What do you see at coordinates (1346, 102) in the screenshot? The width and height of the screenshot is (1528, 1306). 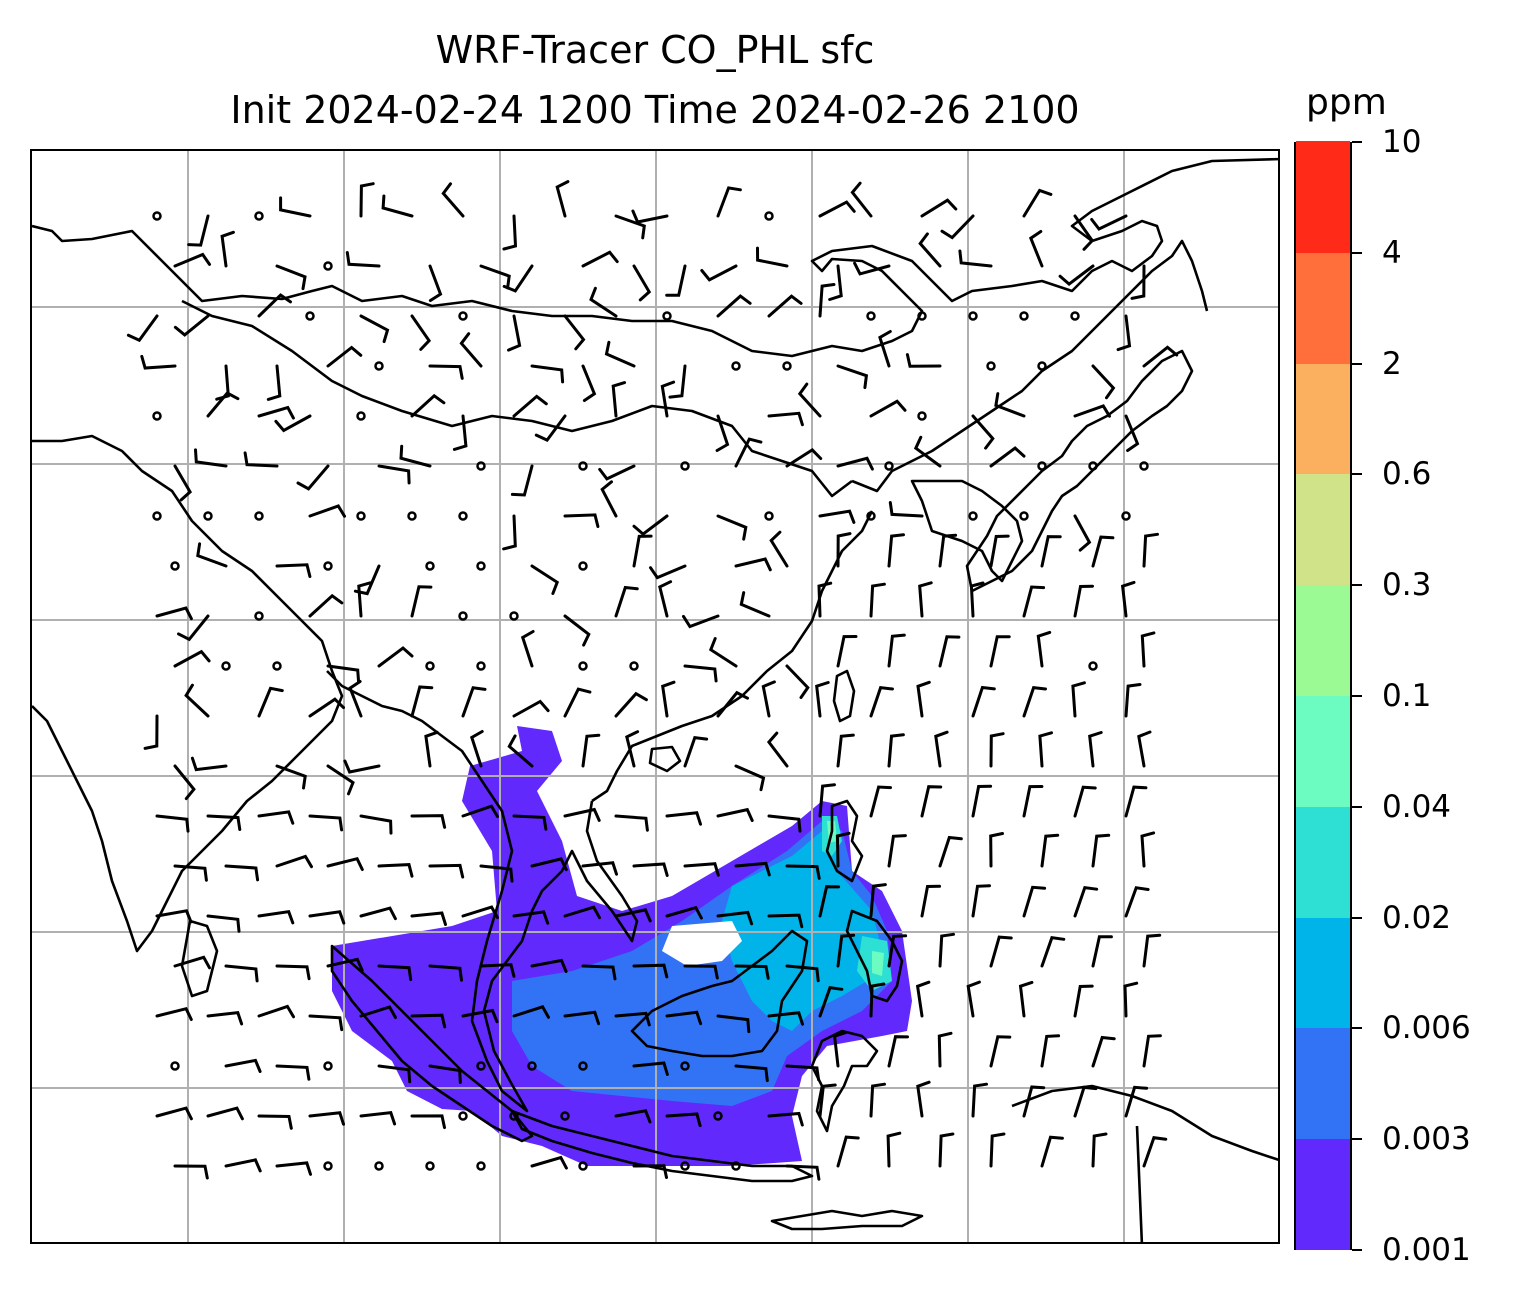 I see `colorbar-unit: ppm` at bounding box center [1346, 102].